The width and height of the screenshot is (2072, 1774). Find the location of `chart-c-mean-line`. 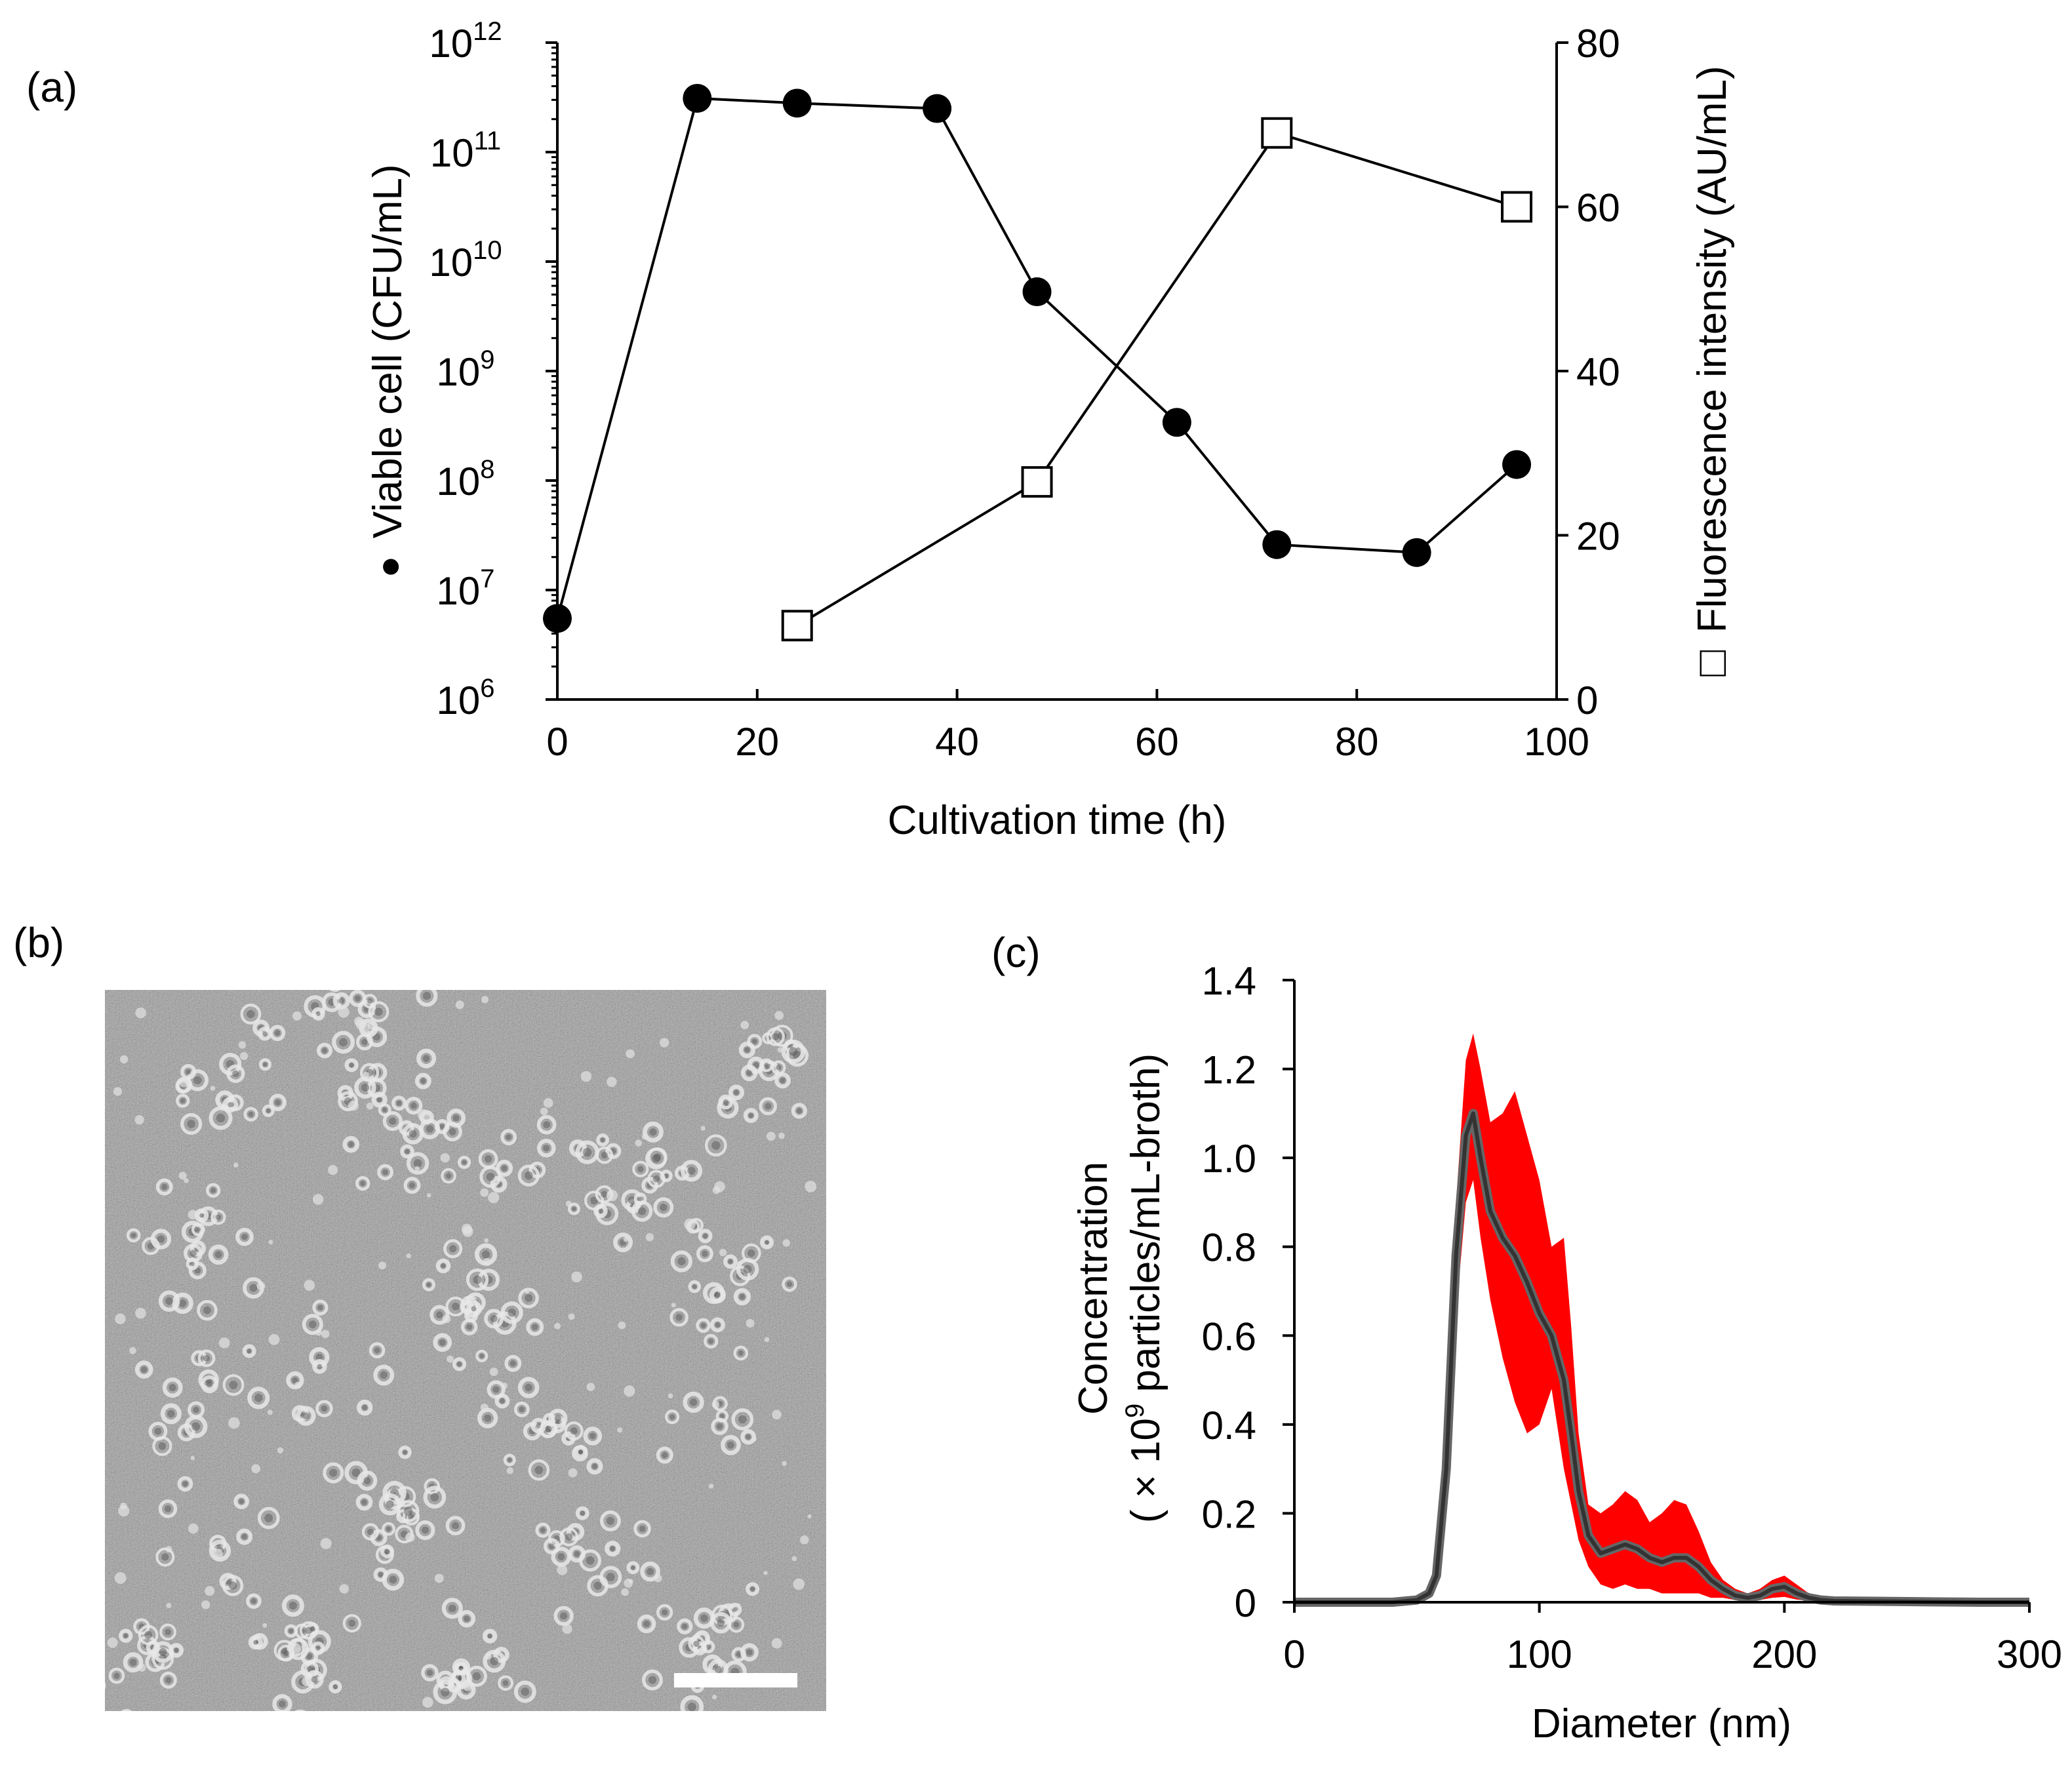

chart-c-mean-line is located at coordinates (1662, 1358).